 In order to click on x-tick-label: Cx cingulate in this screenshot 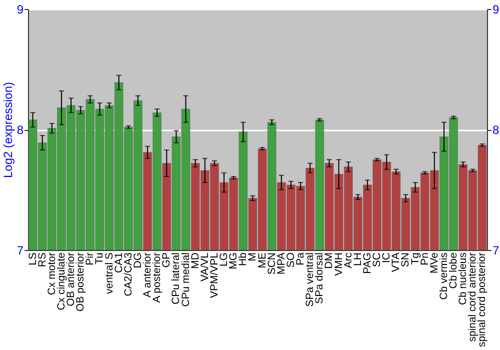, I will do `click(61, 281)`.